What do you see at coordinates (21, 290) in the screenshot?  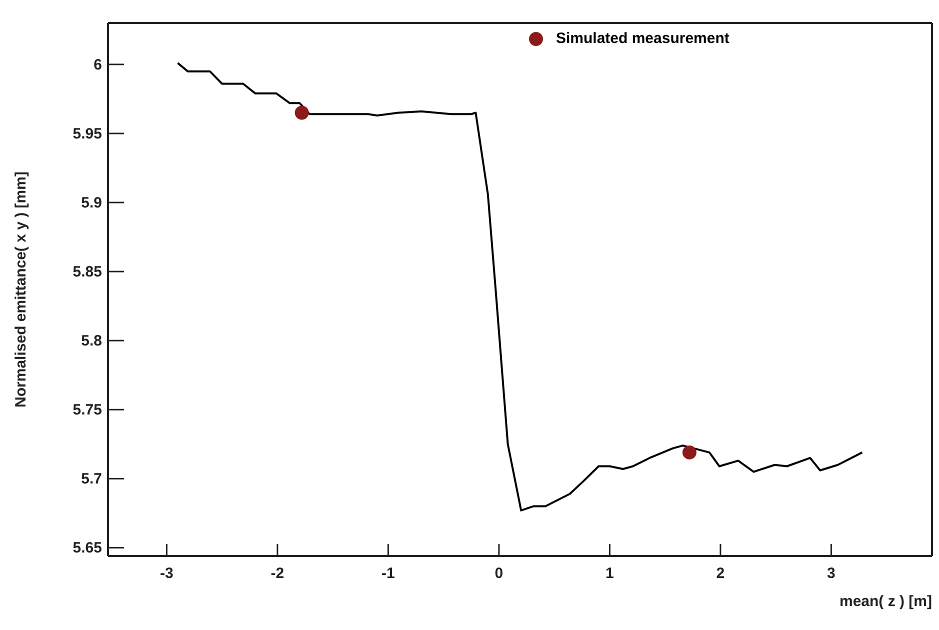 I see `y-axis-title: Normalised emittance( x y ) [mm]` at bounding box center [21, 290].